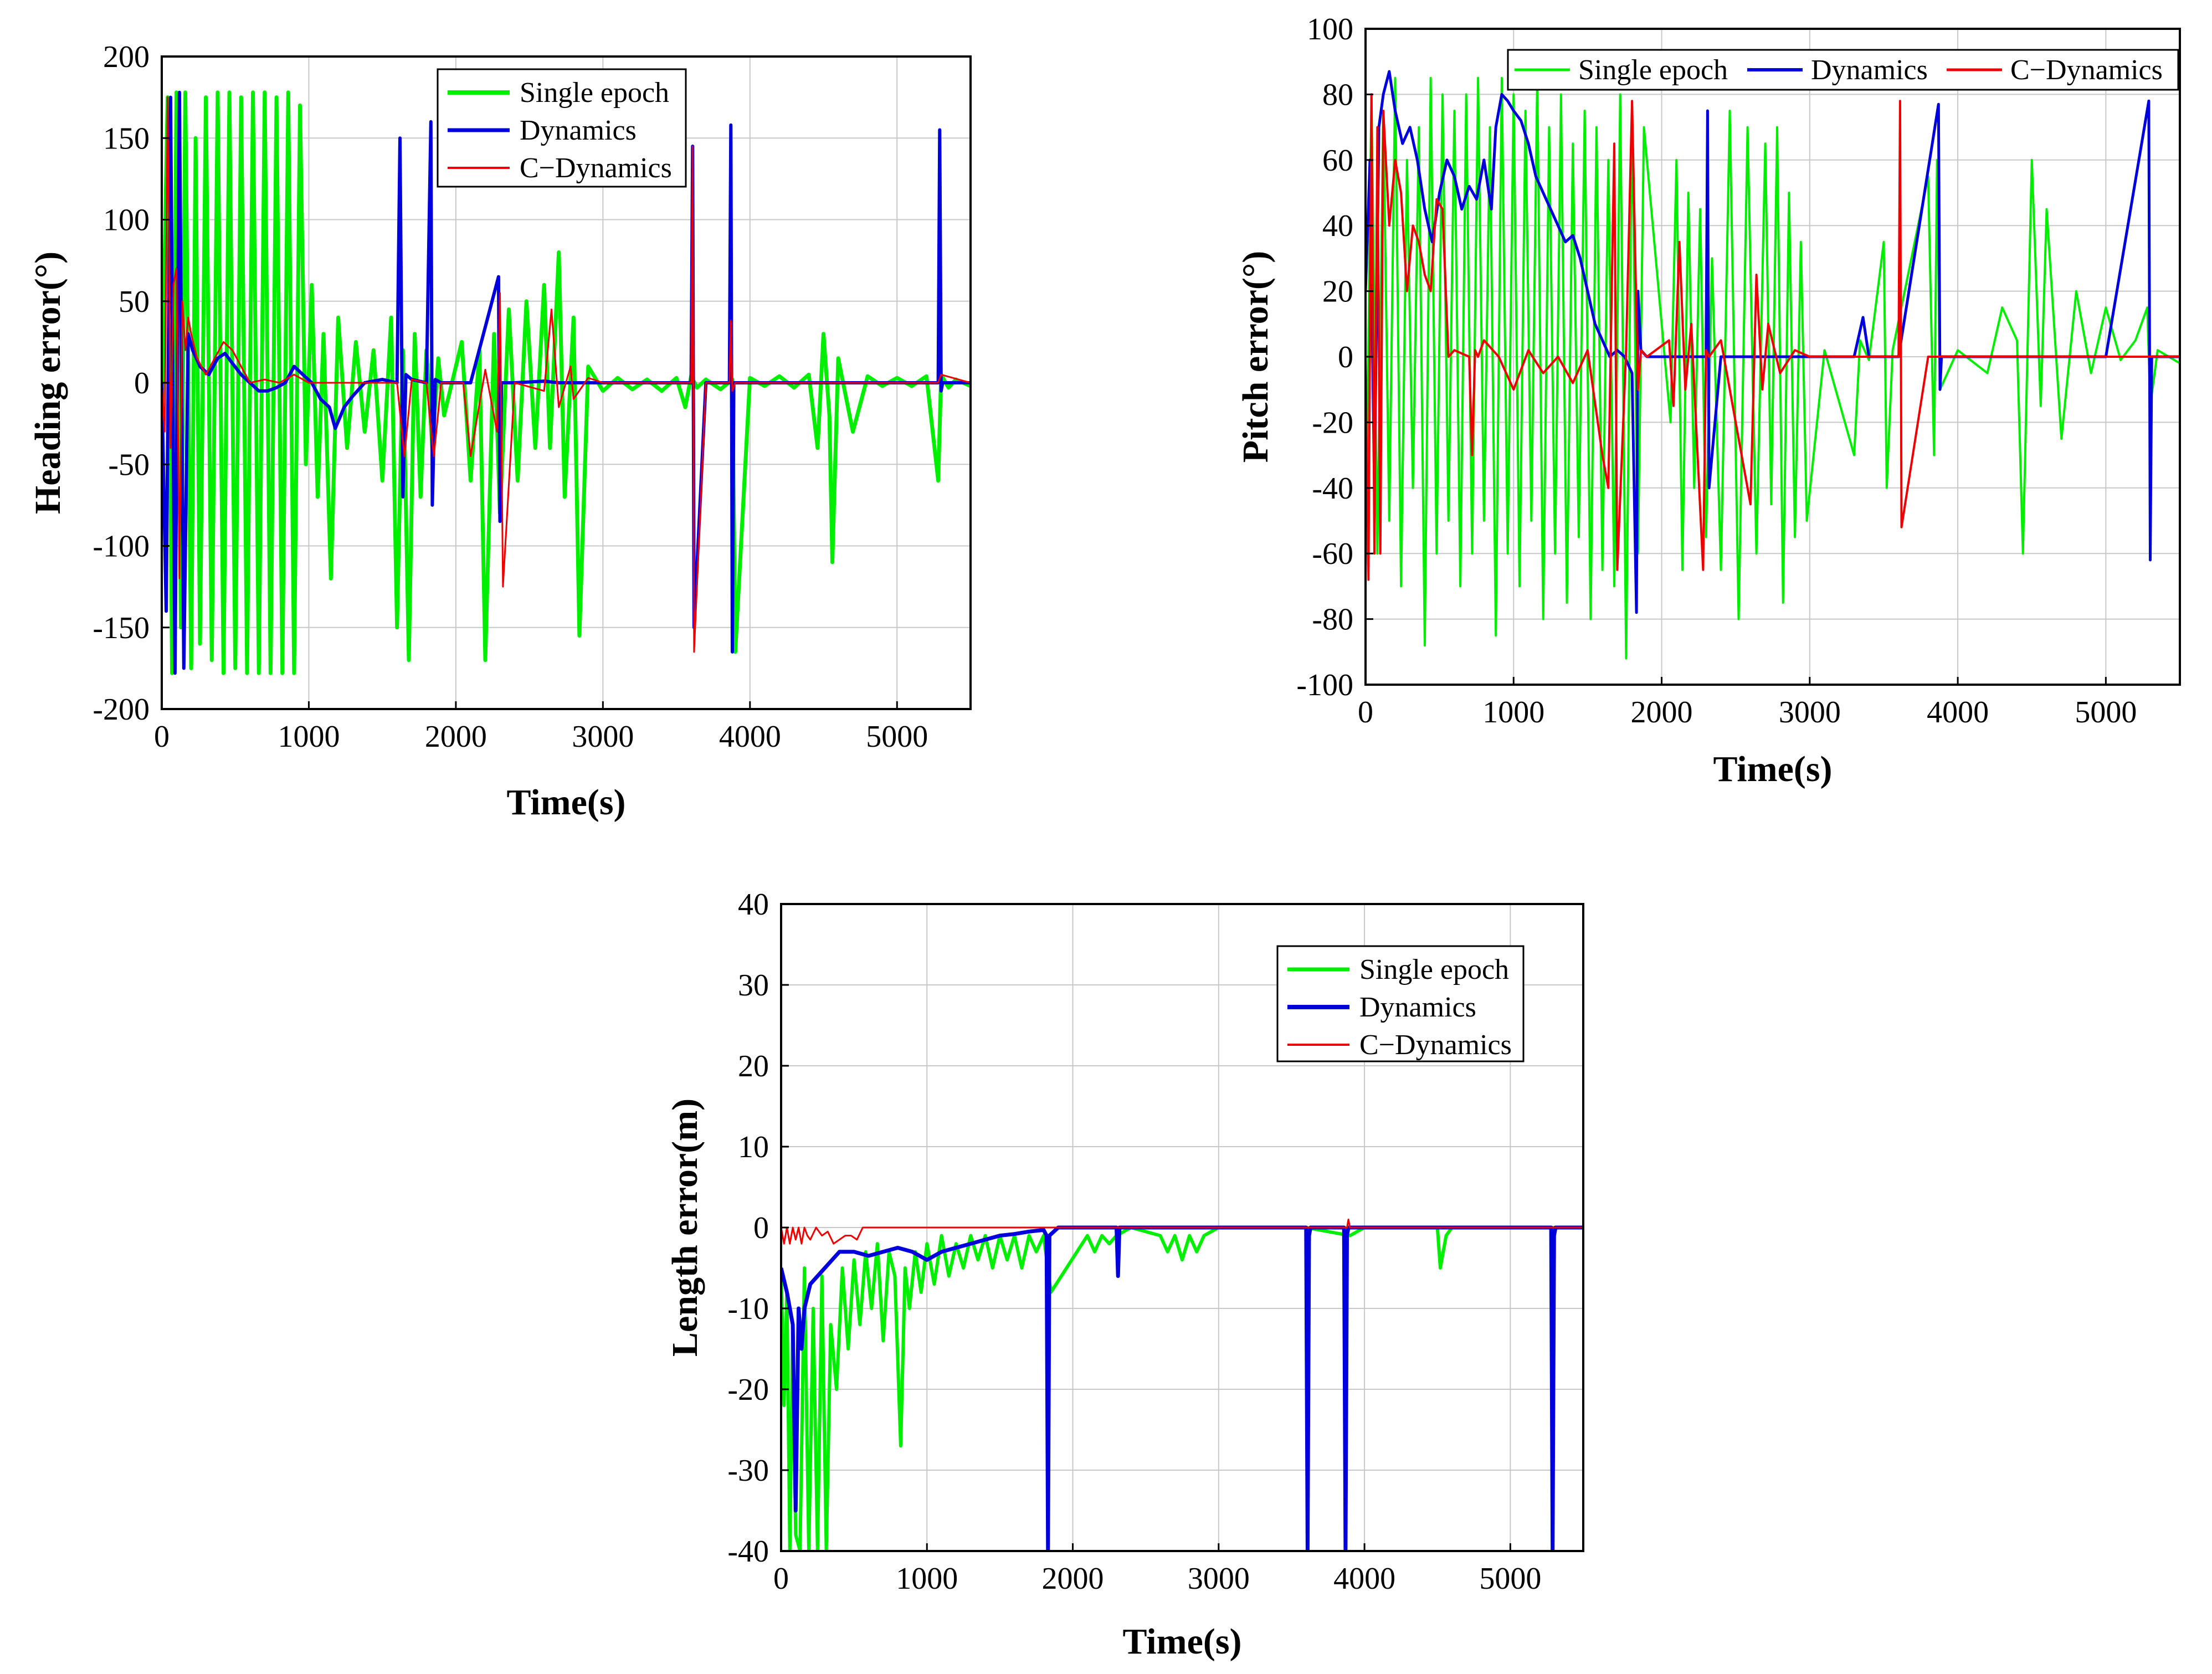 The width and height of the screenshot is (2212, 1674). Describe the element at coordinates (1332, 620) in the screenshot. I see `y-tick-label: -80` at that location.